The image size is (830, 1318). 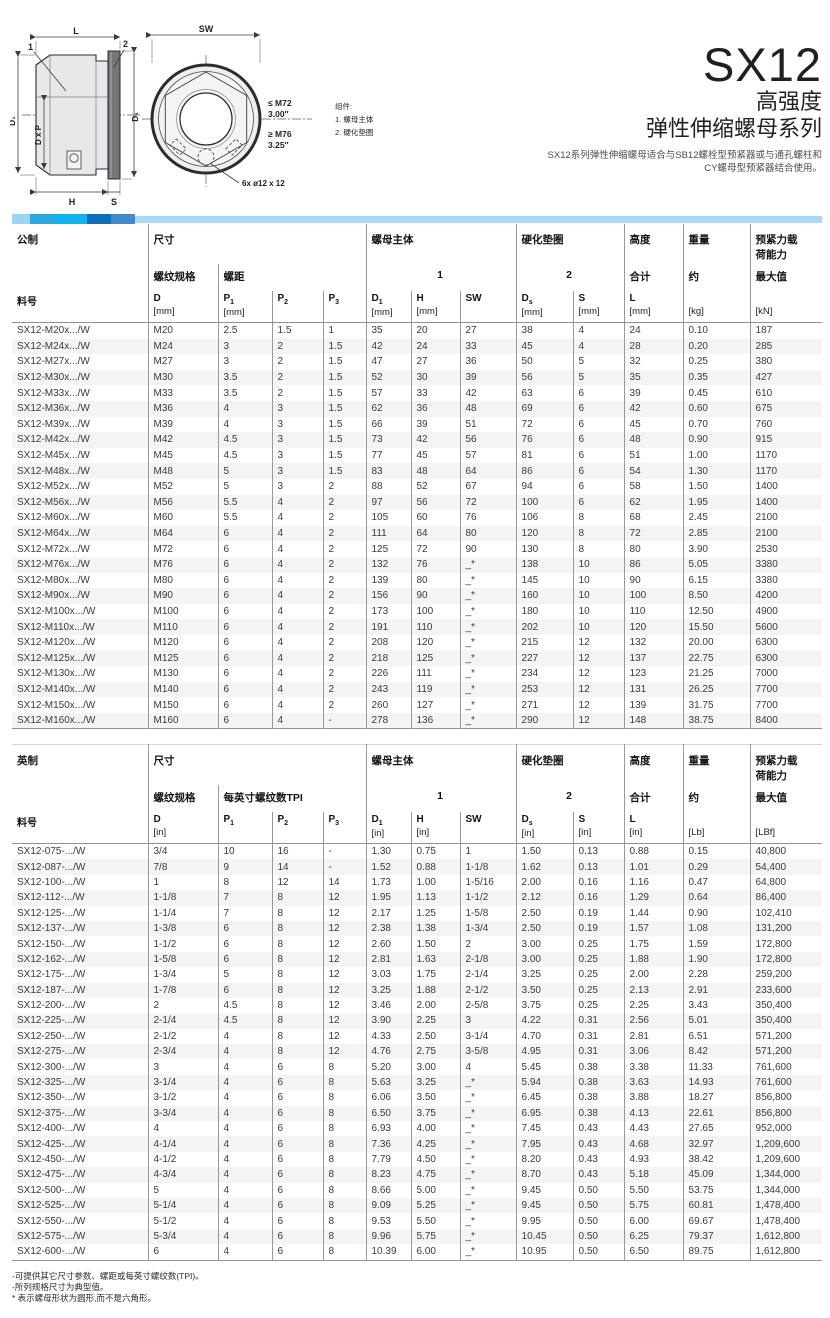 I want to click on value-cell: 38.75, so click(x=716, y=720).